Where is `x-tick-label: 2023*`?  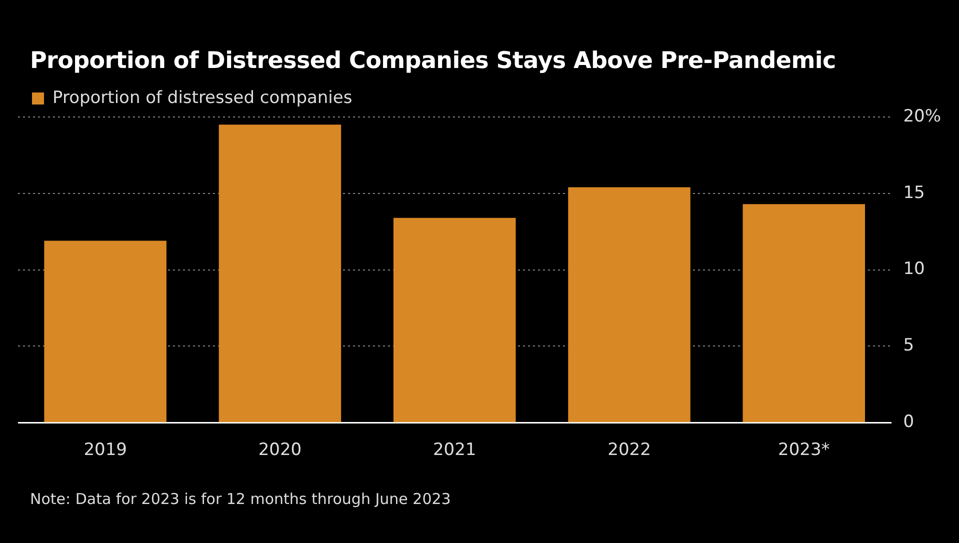 x-tick-label: 2023* is located at coordinates (804, 450).